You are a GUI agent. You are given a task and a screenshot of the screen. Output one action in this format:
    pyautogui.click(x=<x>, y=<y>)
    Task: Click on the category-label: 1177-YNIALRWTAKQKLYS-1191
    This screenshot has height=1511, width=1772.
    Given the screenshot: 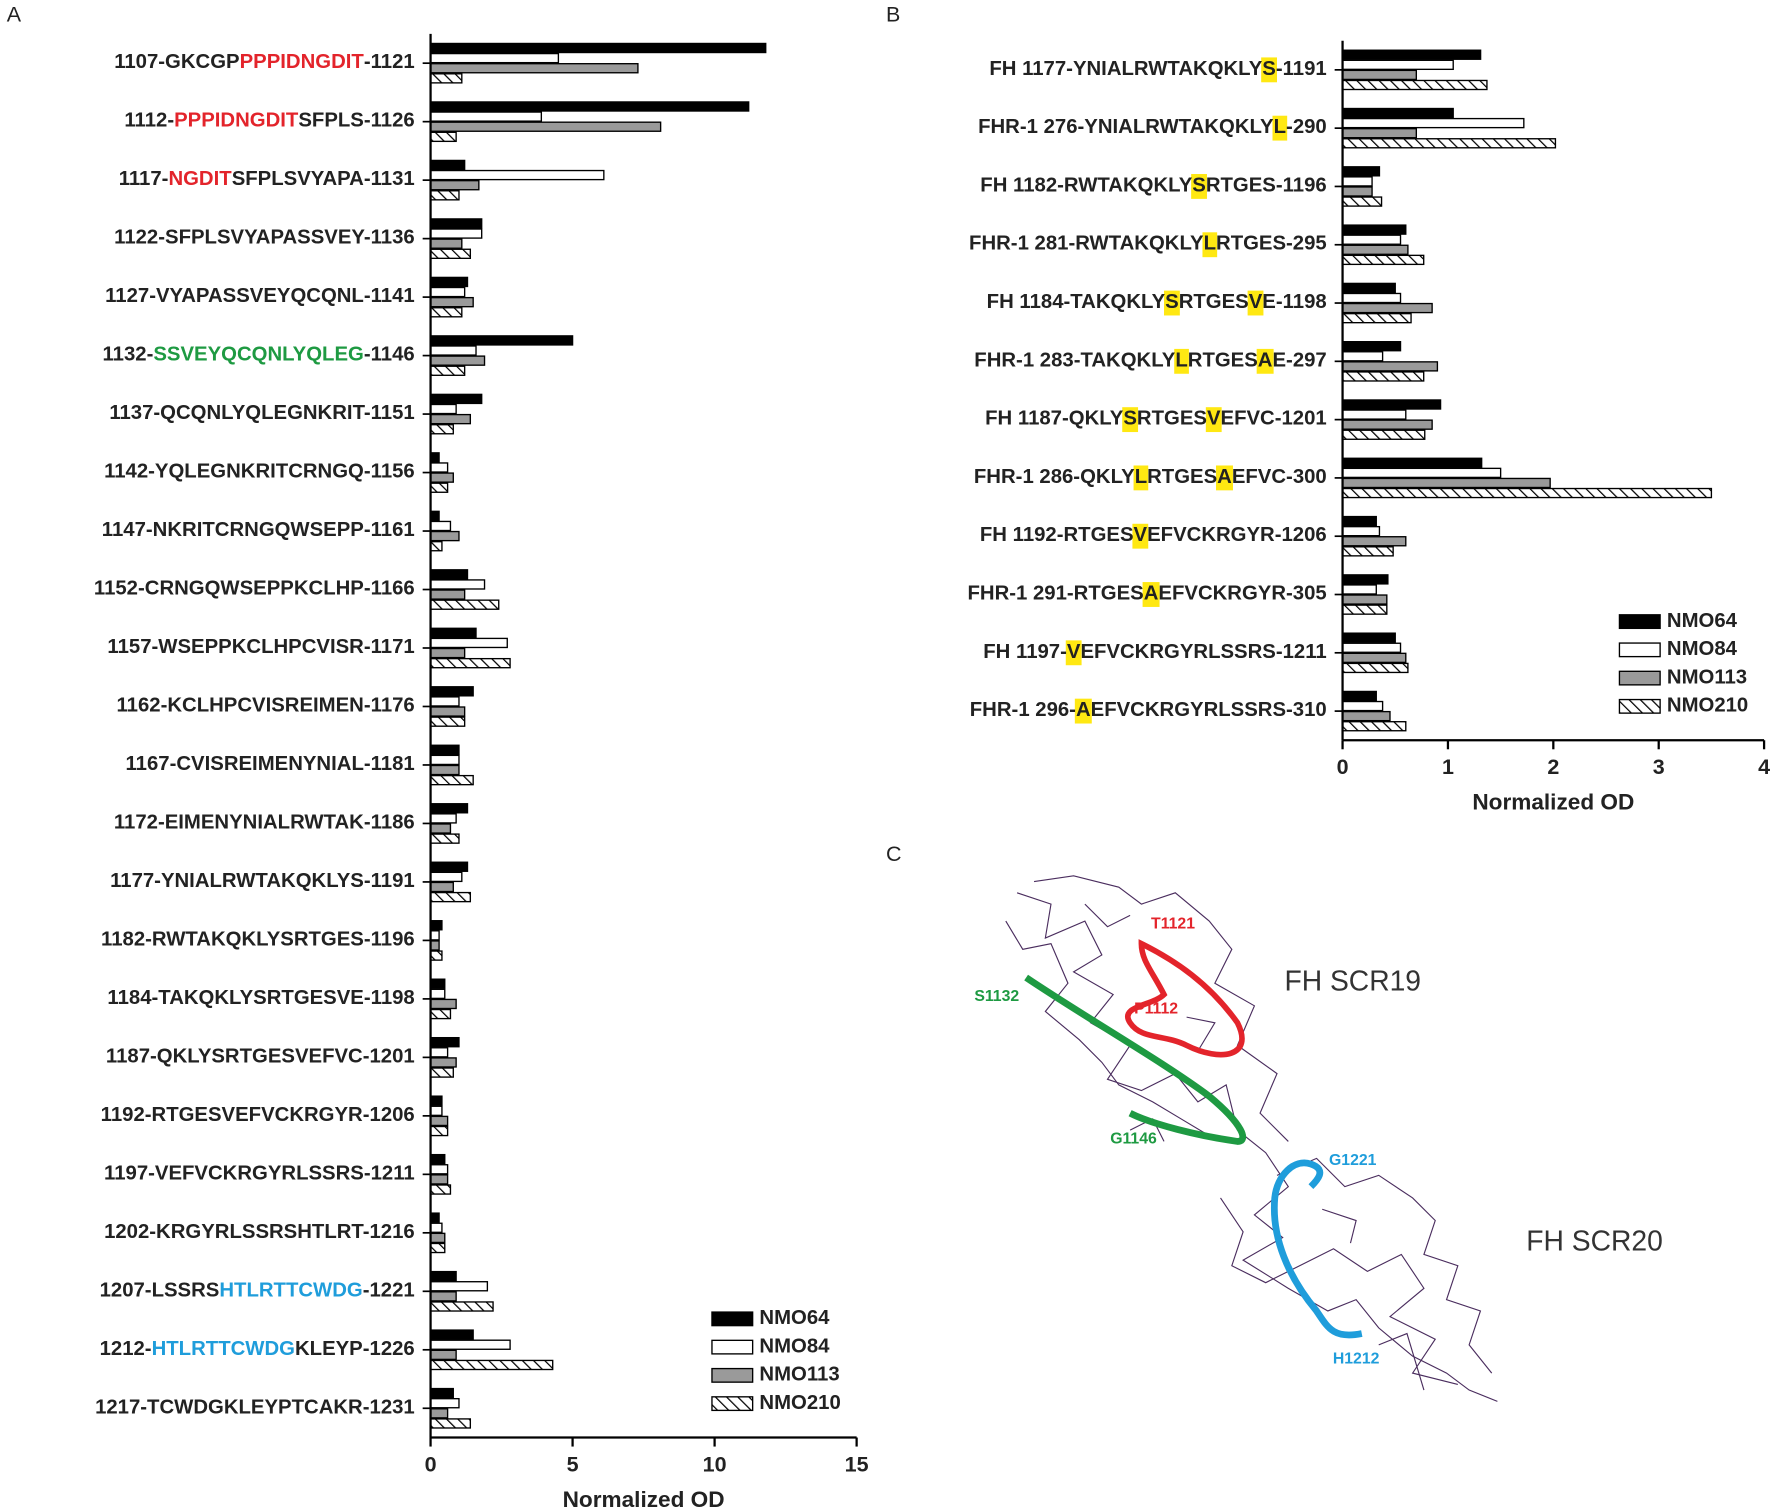 What is the action you would take?
    pyautogui.click(x=262, y=881)
    